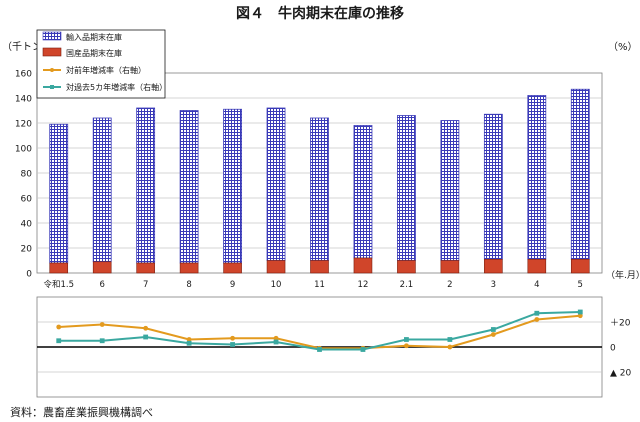  What do you see at coordinates (23, 75) in the screenshot?
I see `y-tick-label: 160` at bounding box center [23, 75].